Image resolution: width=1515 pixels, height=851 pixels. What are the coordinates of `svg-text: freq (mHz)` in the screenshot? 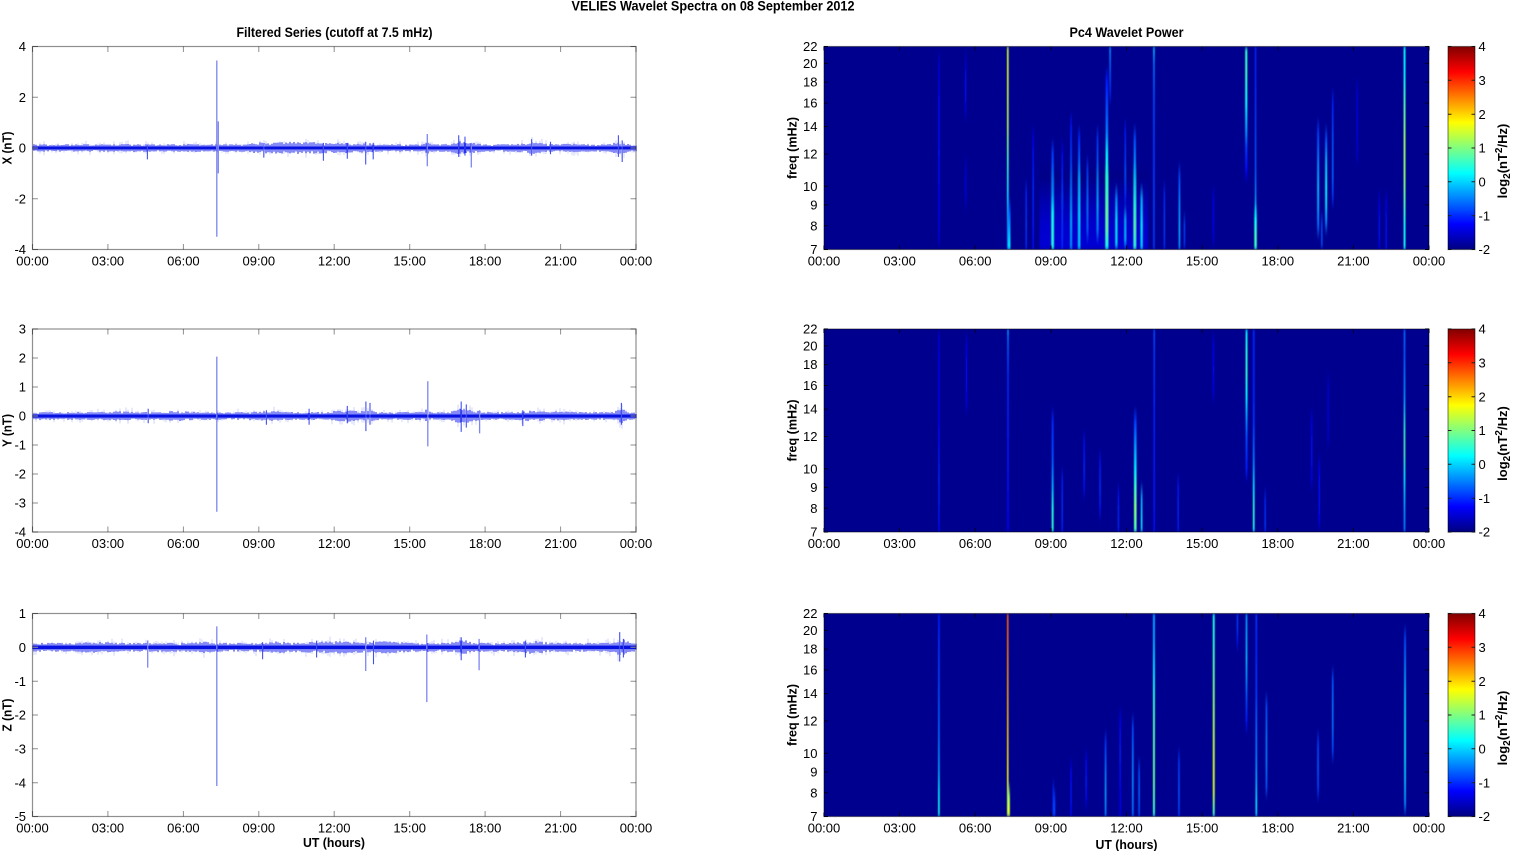 It's located at (792, 715).